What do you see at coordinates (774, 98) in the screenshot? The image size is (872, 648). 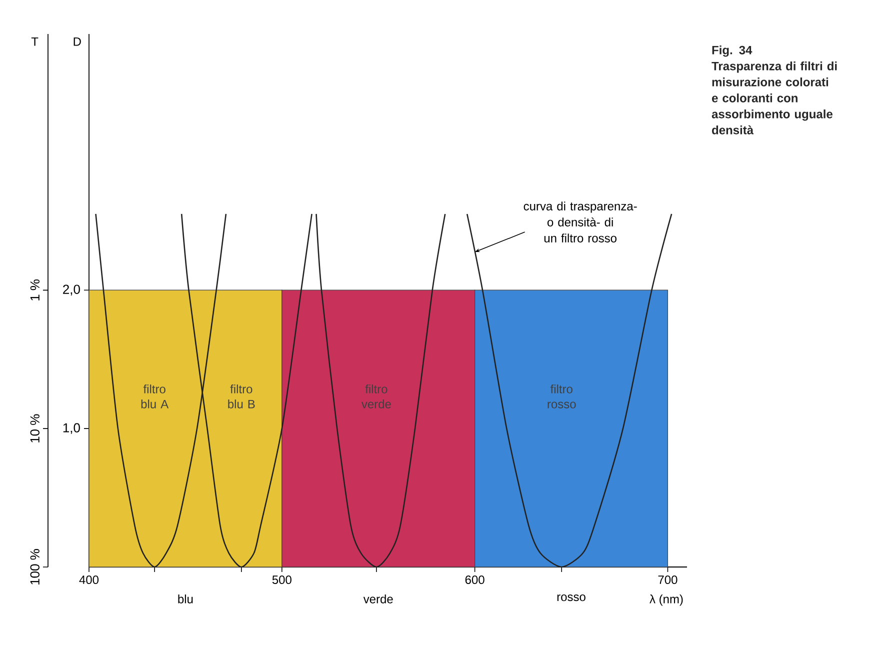 I see `text: Trasparenza di filtri di misurazione colorati e coloranti con assorbimento uguale densità` at bounding box center [774, 98].